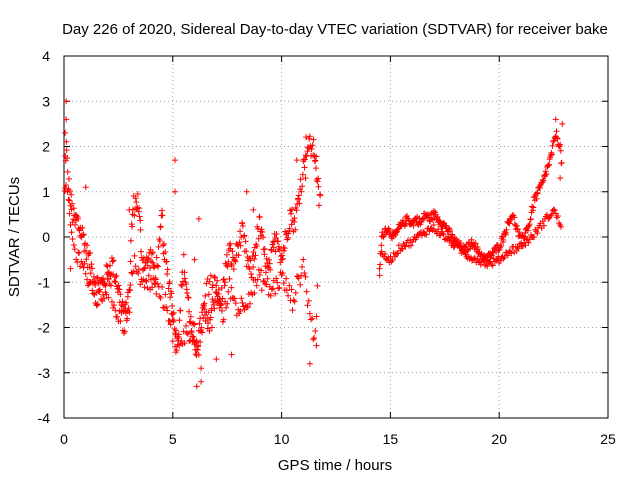 The height and width of the screenshot is (480, 640). I want to click on y-tick-label: 3, so click(46, 101).